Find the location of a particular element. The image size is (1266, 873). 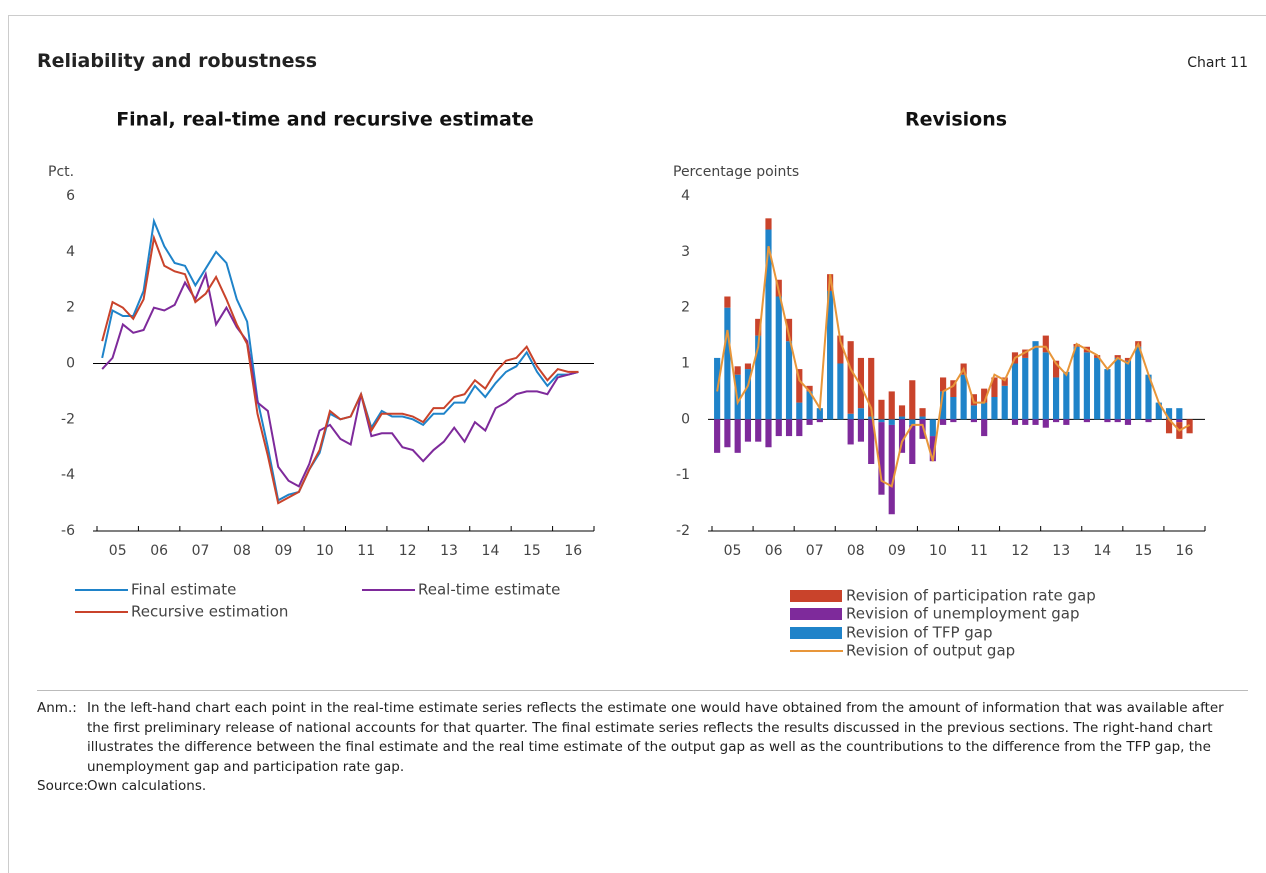

y-tick-label: 2 is located at coordinates (685, 308).